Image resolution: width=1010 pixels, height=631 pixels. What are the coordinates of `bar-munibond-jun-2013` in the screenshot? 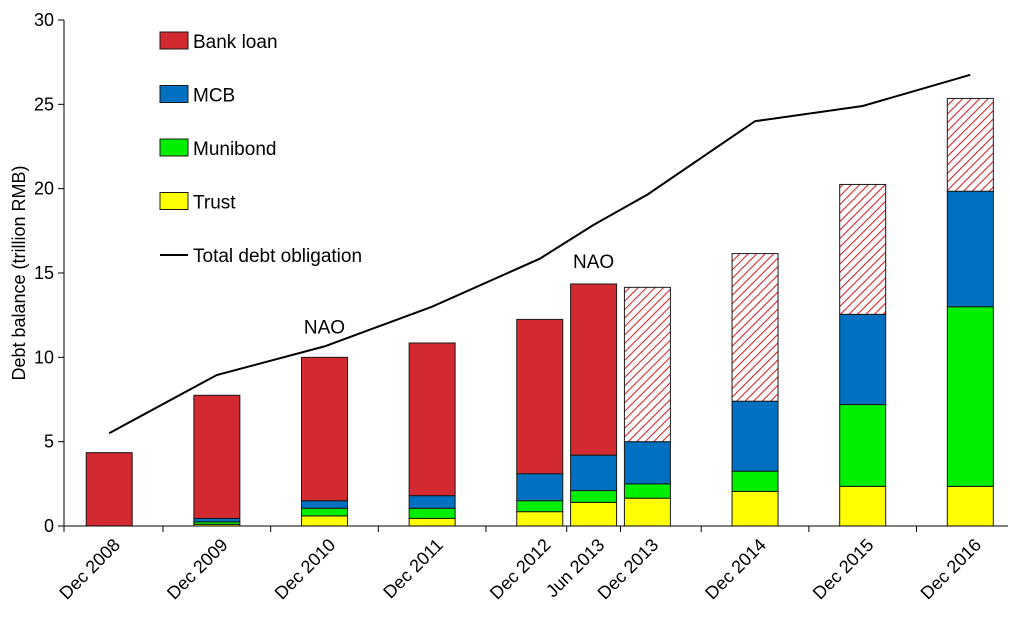 It's located at (594, 496).